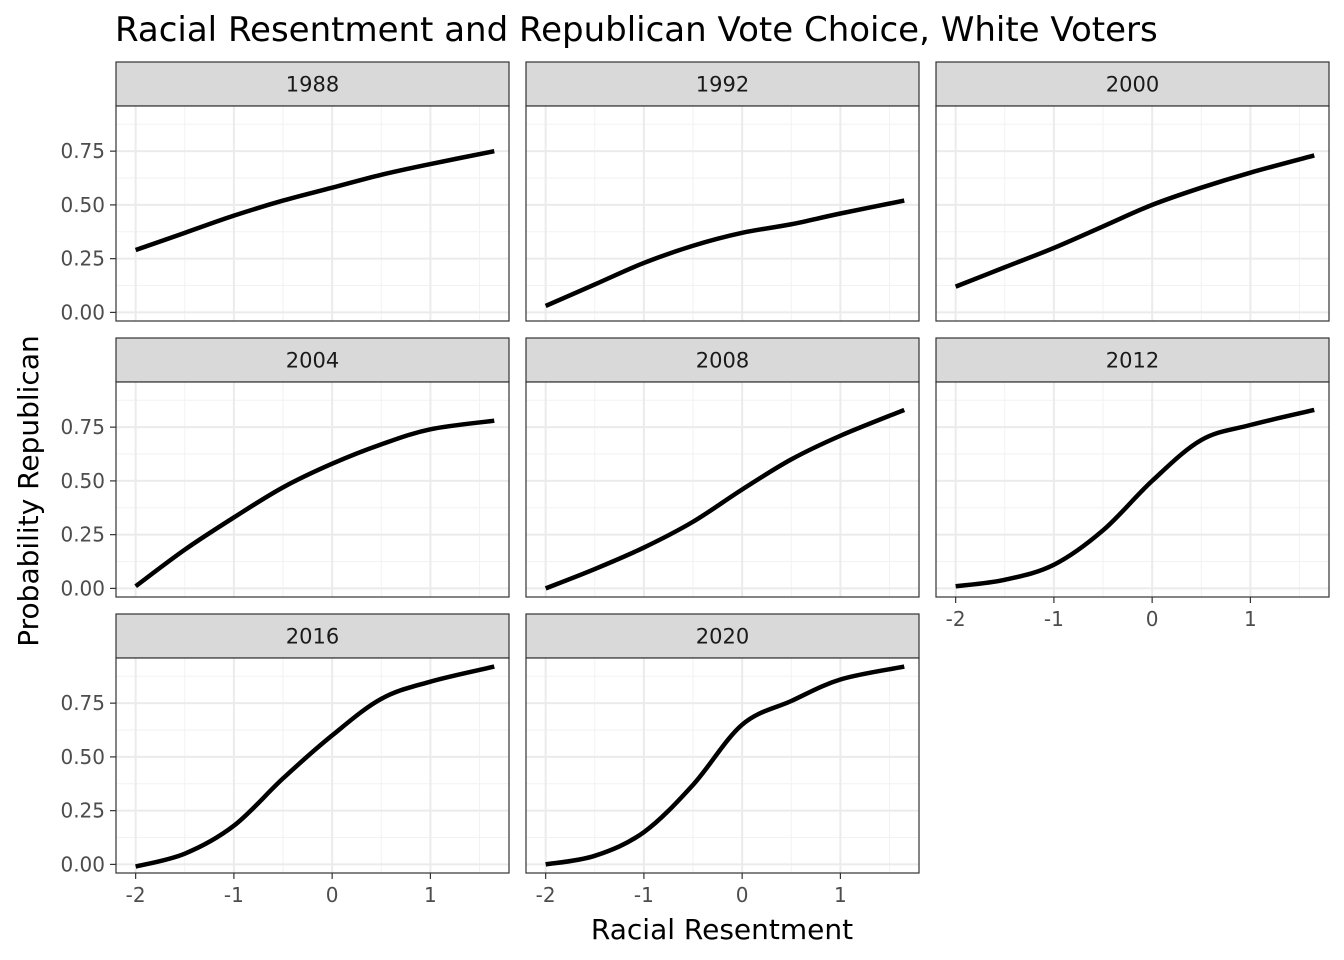  I want to click on facet-strip-label: 2012, so click(1132, 361).